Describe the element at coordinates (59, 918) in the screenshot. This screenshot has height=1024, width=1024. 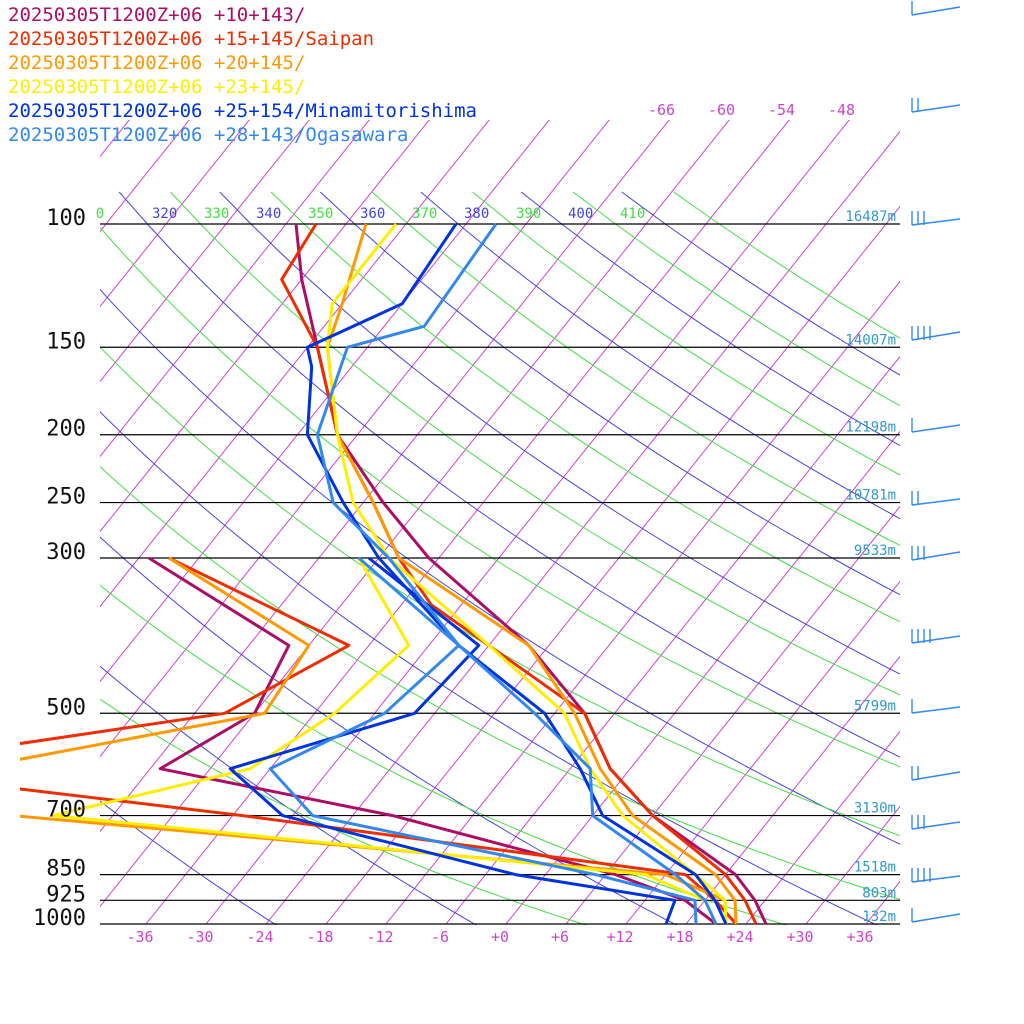
I see `pressure-label: 1000` at that location.